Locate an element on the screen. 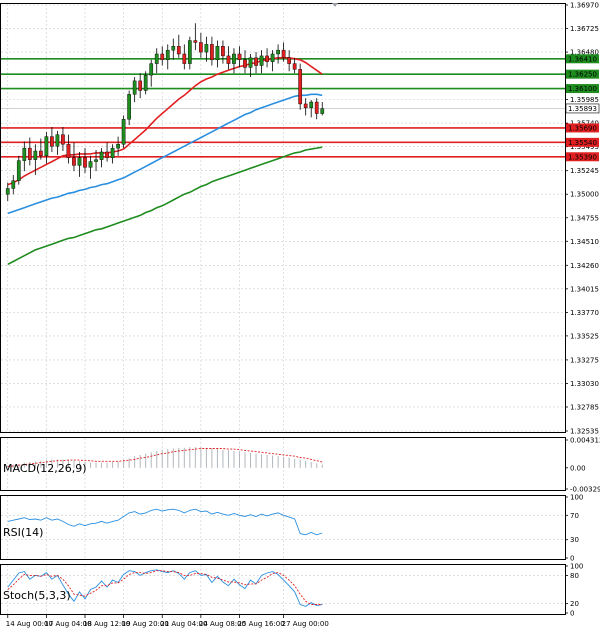  level-label: 1.35540 is located at coordinates (582, 143).